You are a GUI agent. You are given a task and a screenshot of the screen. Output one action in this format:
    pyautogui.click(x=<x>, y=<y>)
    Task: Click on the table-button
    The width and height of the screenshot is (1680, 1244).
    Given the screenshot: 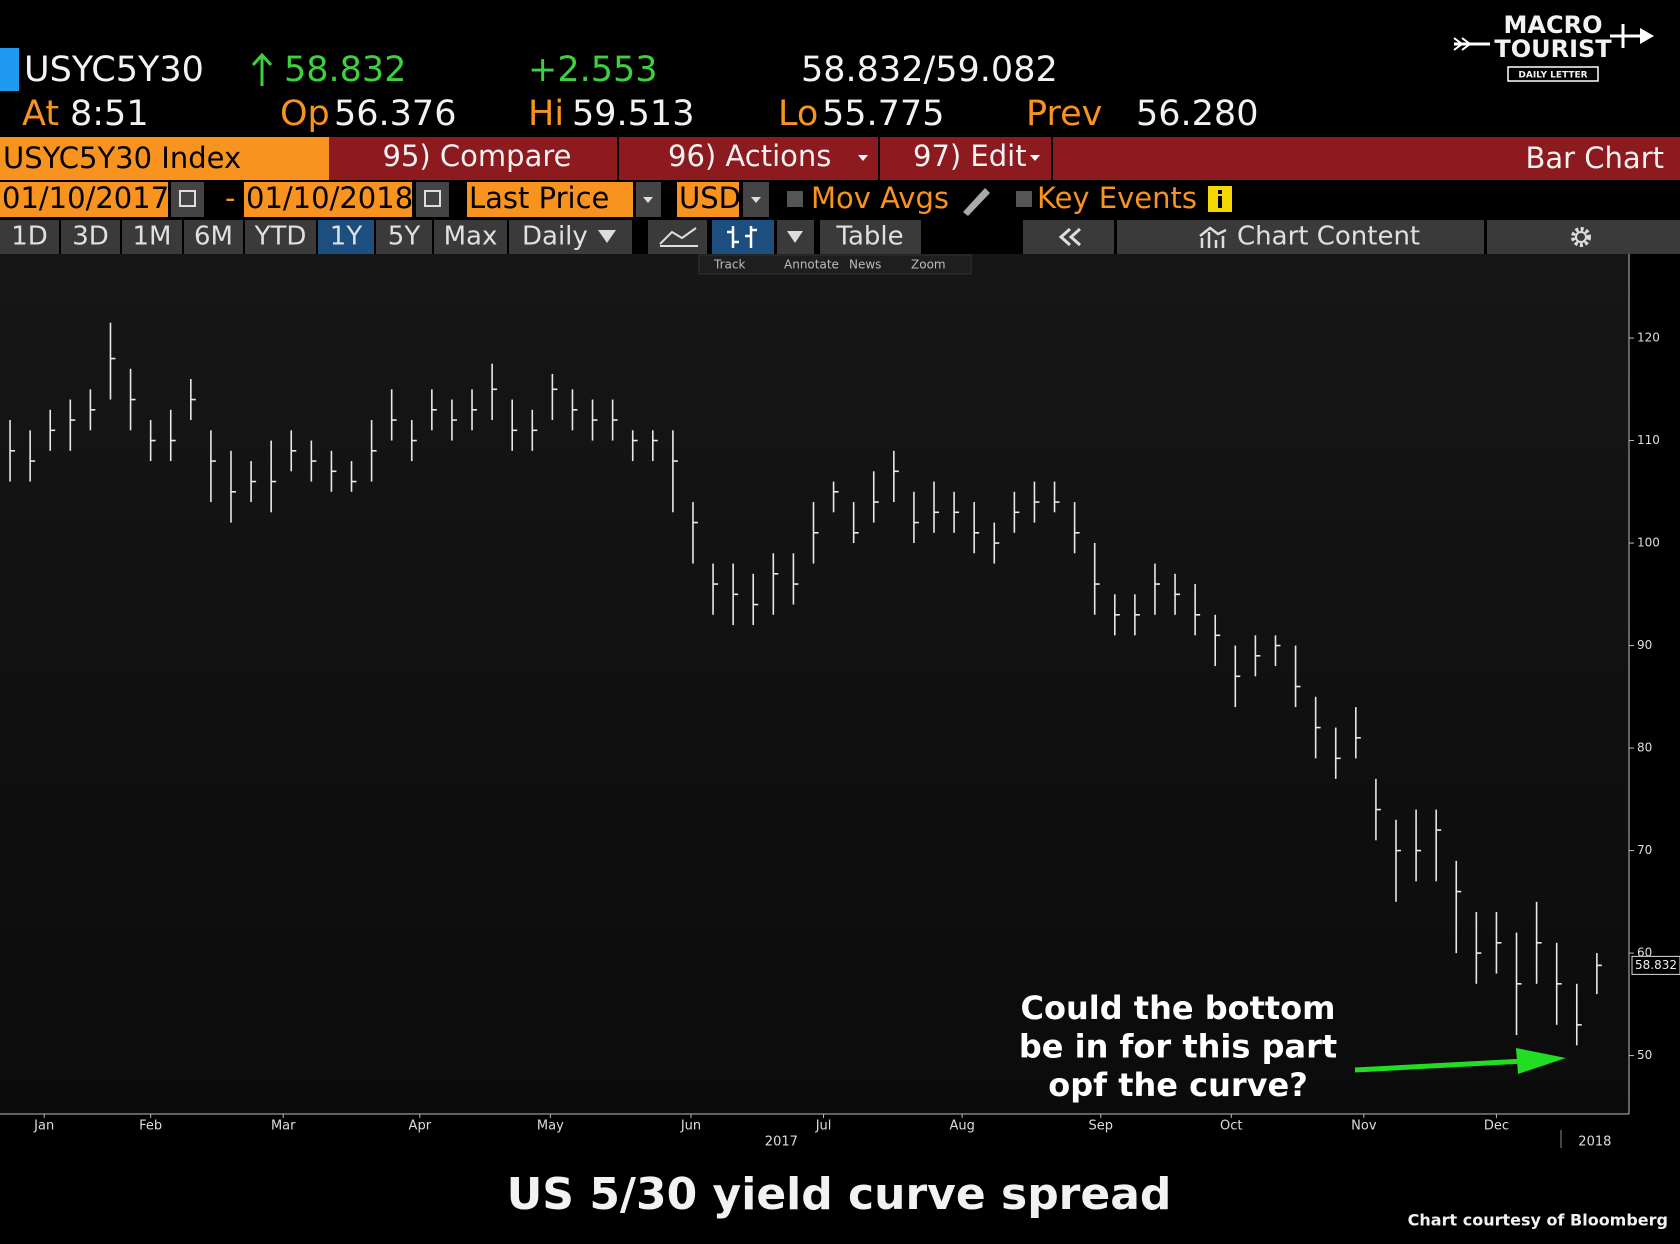 What is the action you would take?
    pyautogui.click(x=870, y=237)
    